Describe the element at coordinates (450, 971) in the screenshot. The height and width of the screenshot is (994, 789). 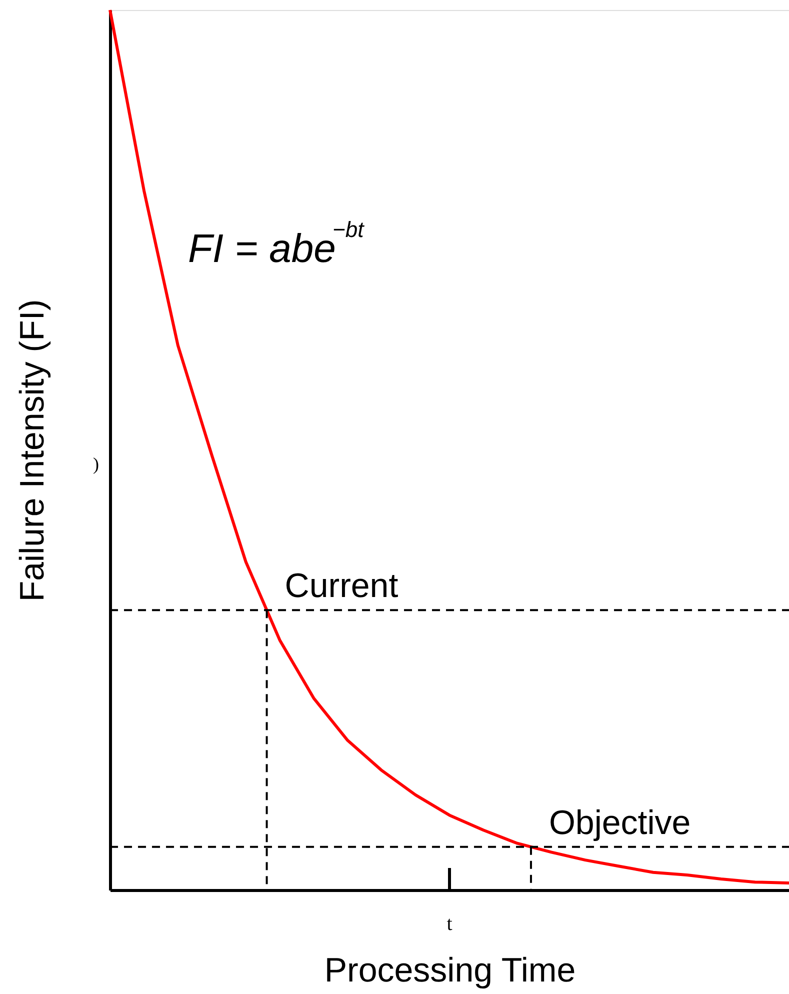
I see `x-axis-title: Processing Time` at that location.